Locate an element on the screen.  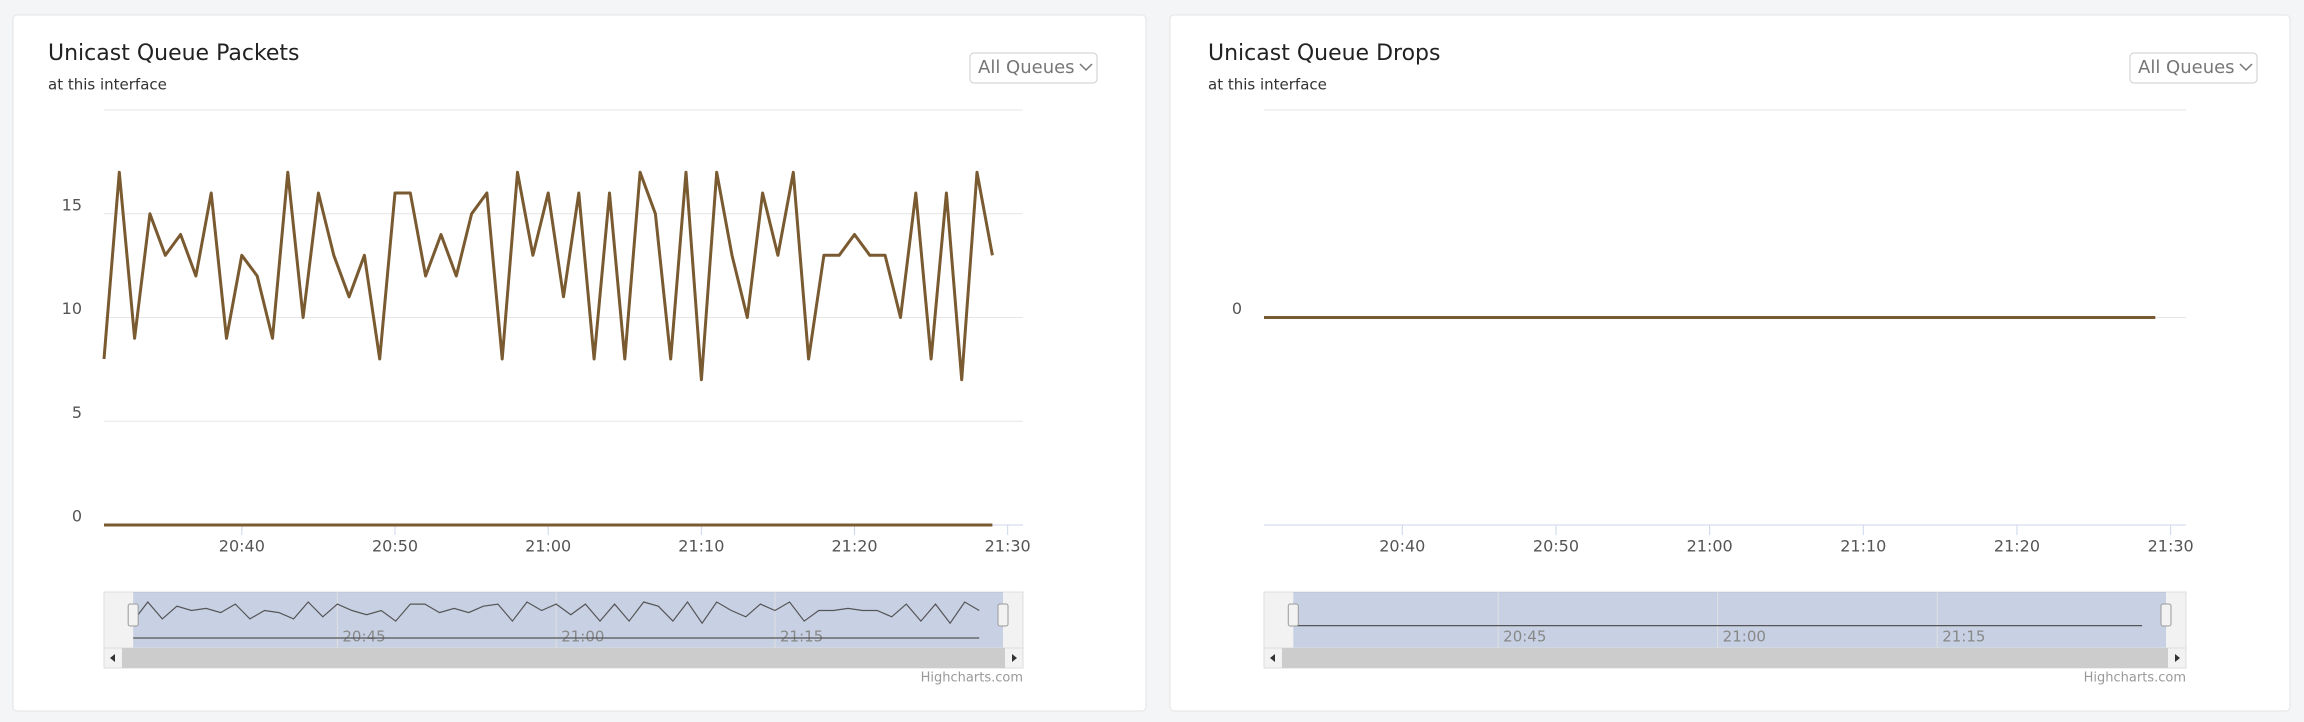
y-tick-label: 10 is located at coordinates (72, 308).